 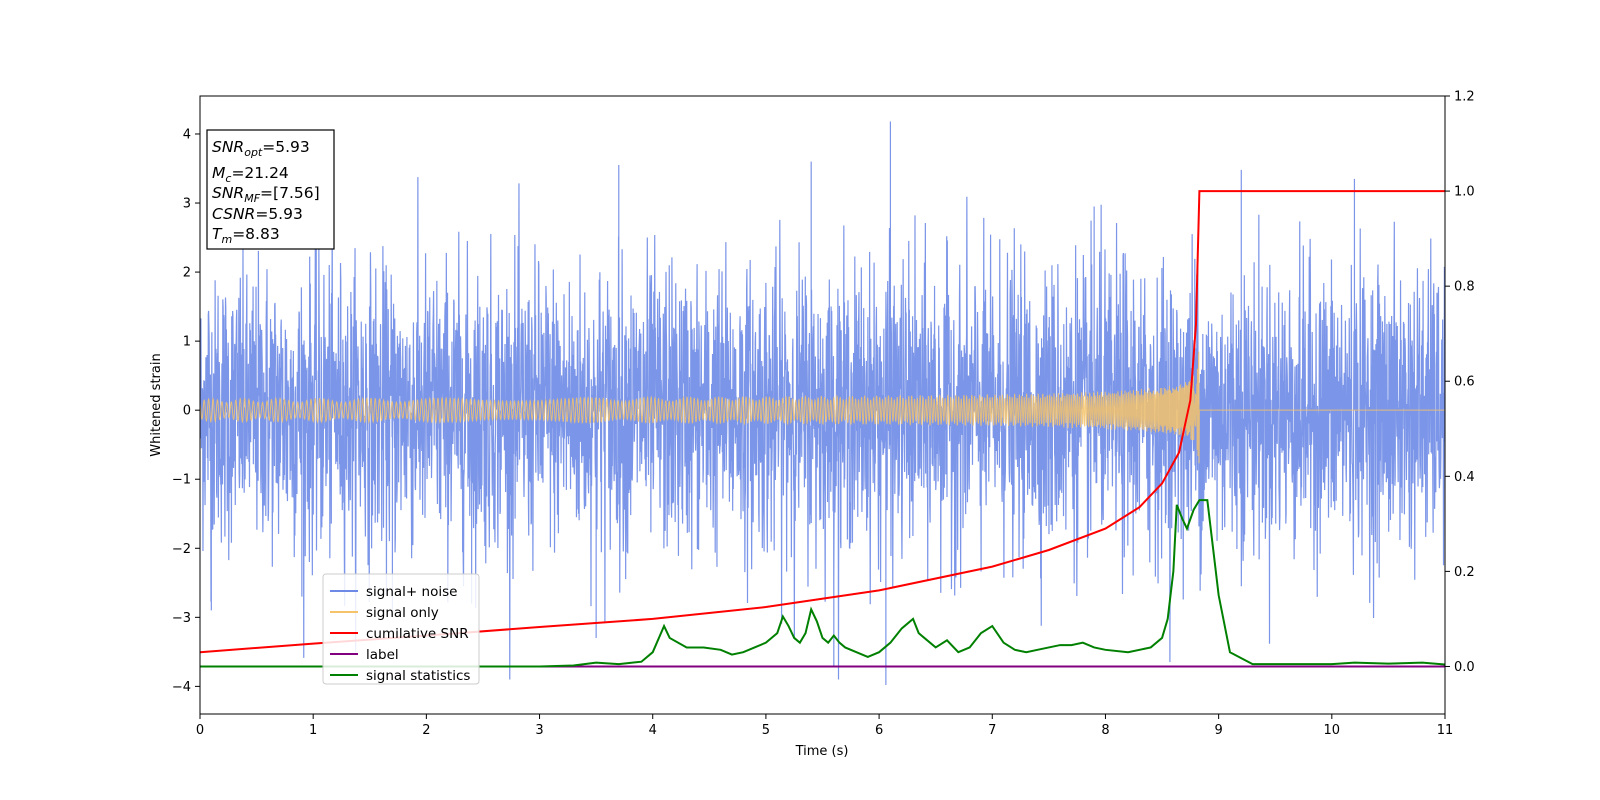 I want to click on y-tick-label: −4, so click(x=181, y=687).